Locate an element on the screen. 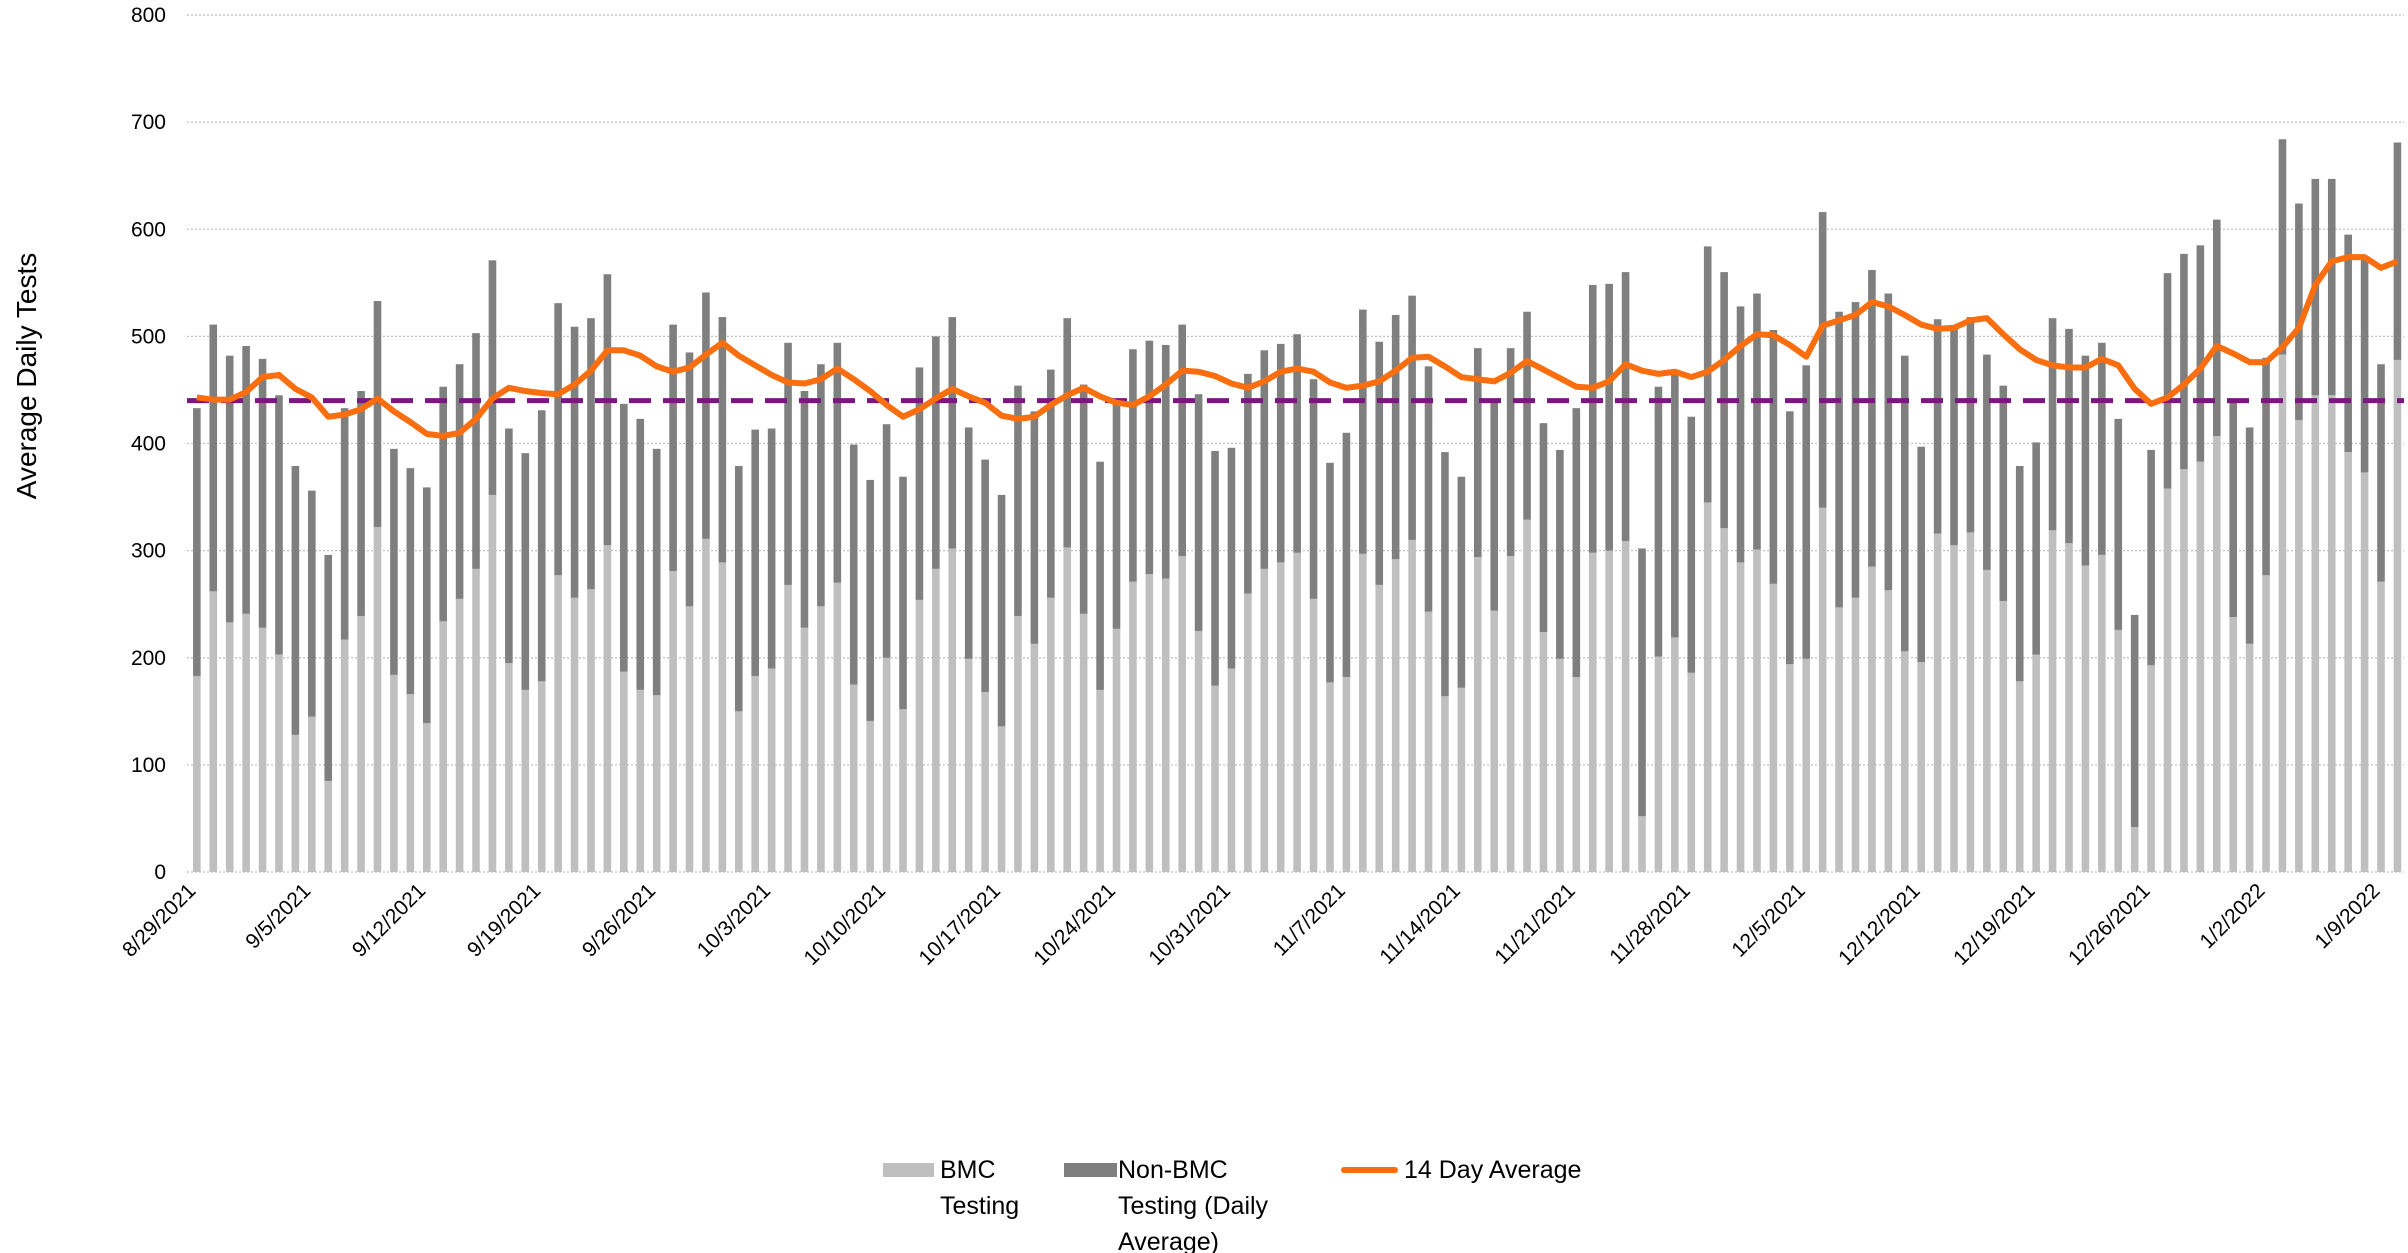 Image resolution: width=2408 pixels, height=1253 pixels. x-tick-label: 10/3/2021 is located at coordinates (734, 920).